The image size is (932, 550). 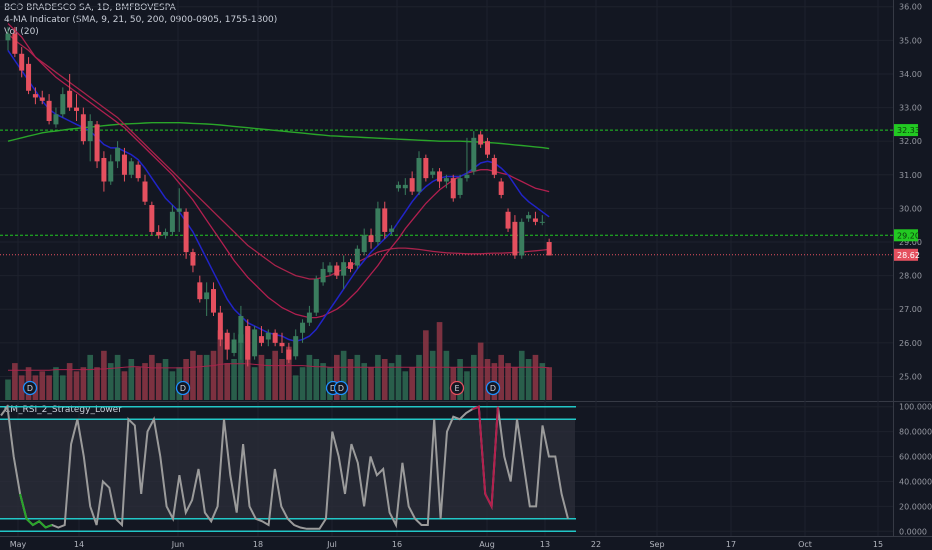 I want to click on time-tick-label: 18, so click(x=258, y=544).